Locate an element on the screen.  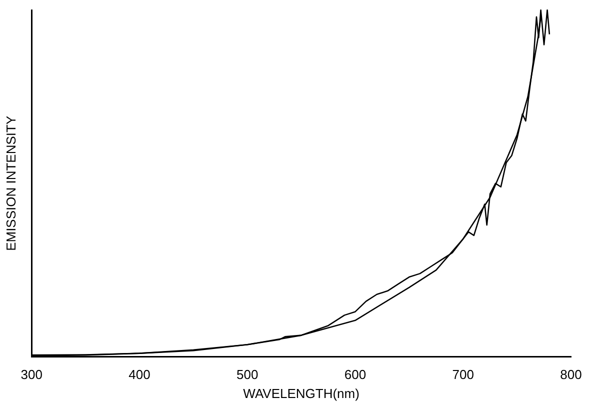
y-axis-title: EMISSION INTENSITY is located at coordinates (10, 183).